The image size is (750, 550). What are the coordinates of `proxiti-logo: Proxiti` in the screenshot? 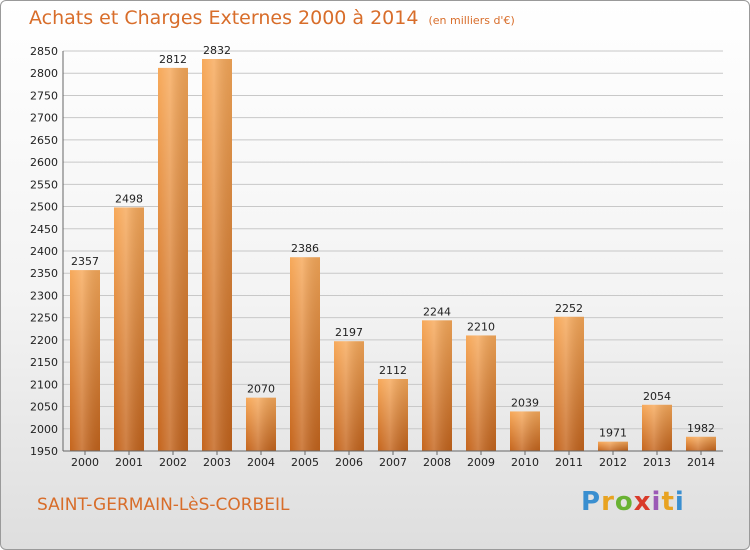 It's located at (633, 502).